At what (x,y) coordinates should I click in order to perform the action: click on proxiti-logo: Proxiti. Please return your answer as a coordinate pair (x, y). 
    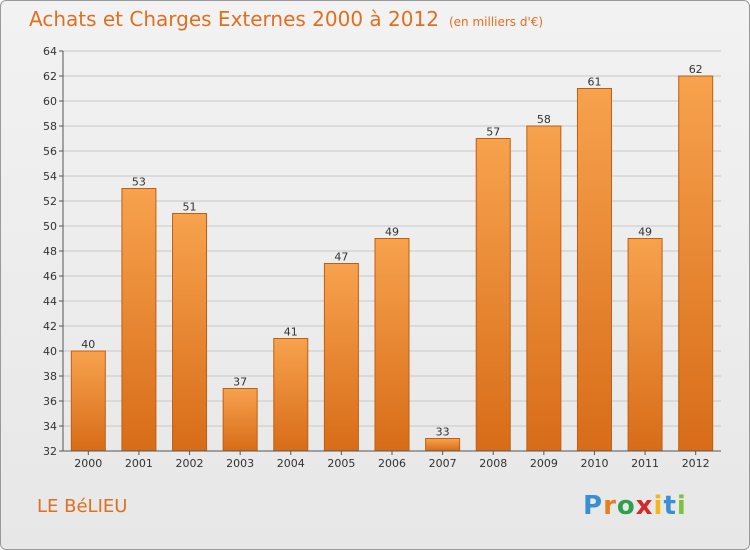
    Looking at the image, I should click on (635, 506).